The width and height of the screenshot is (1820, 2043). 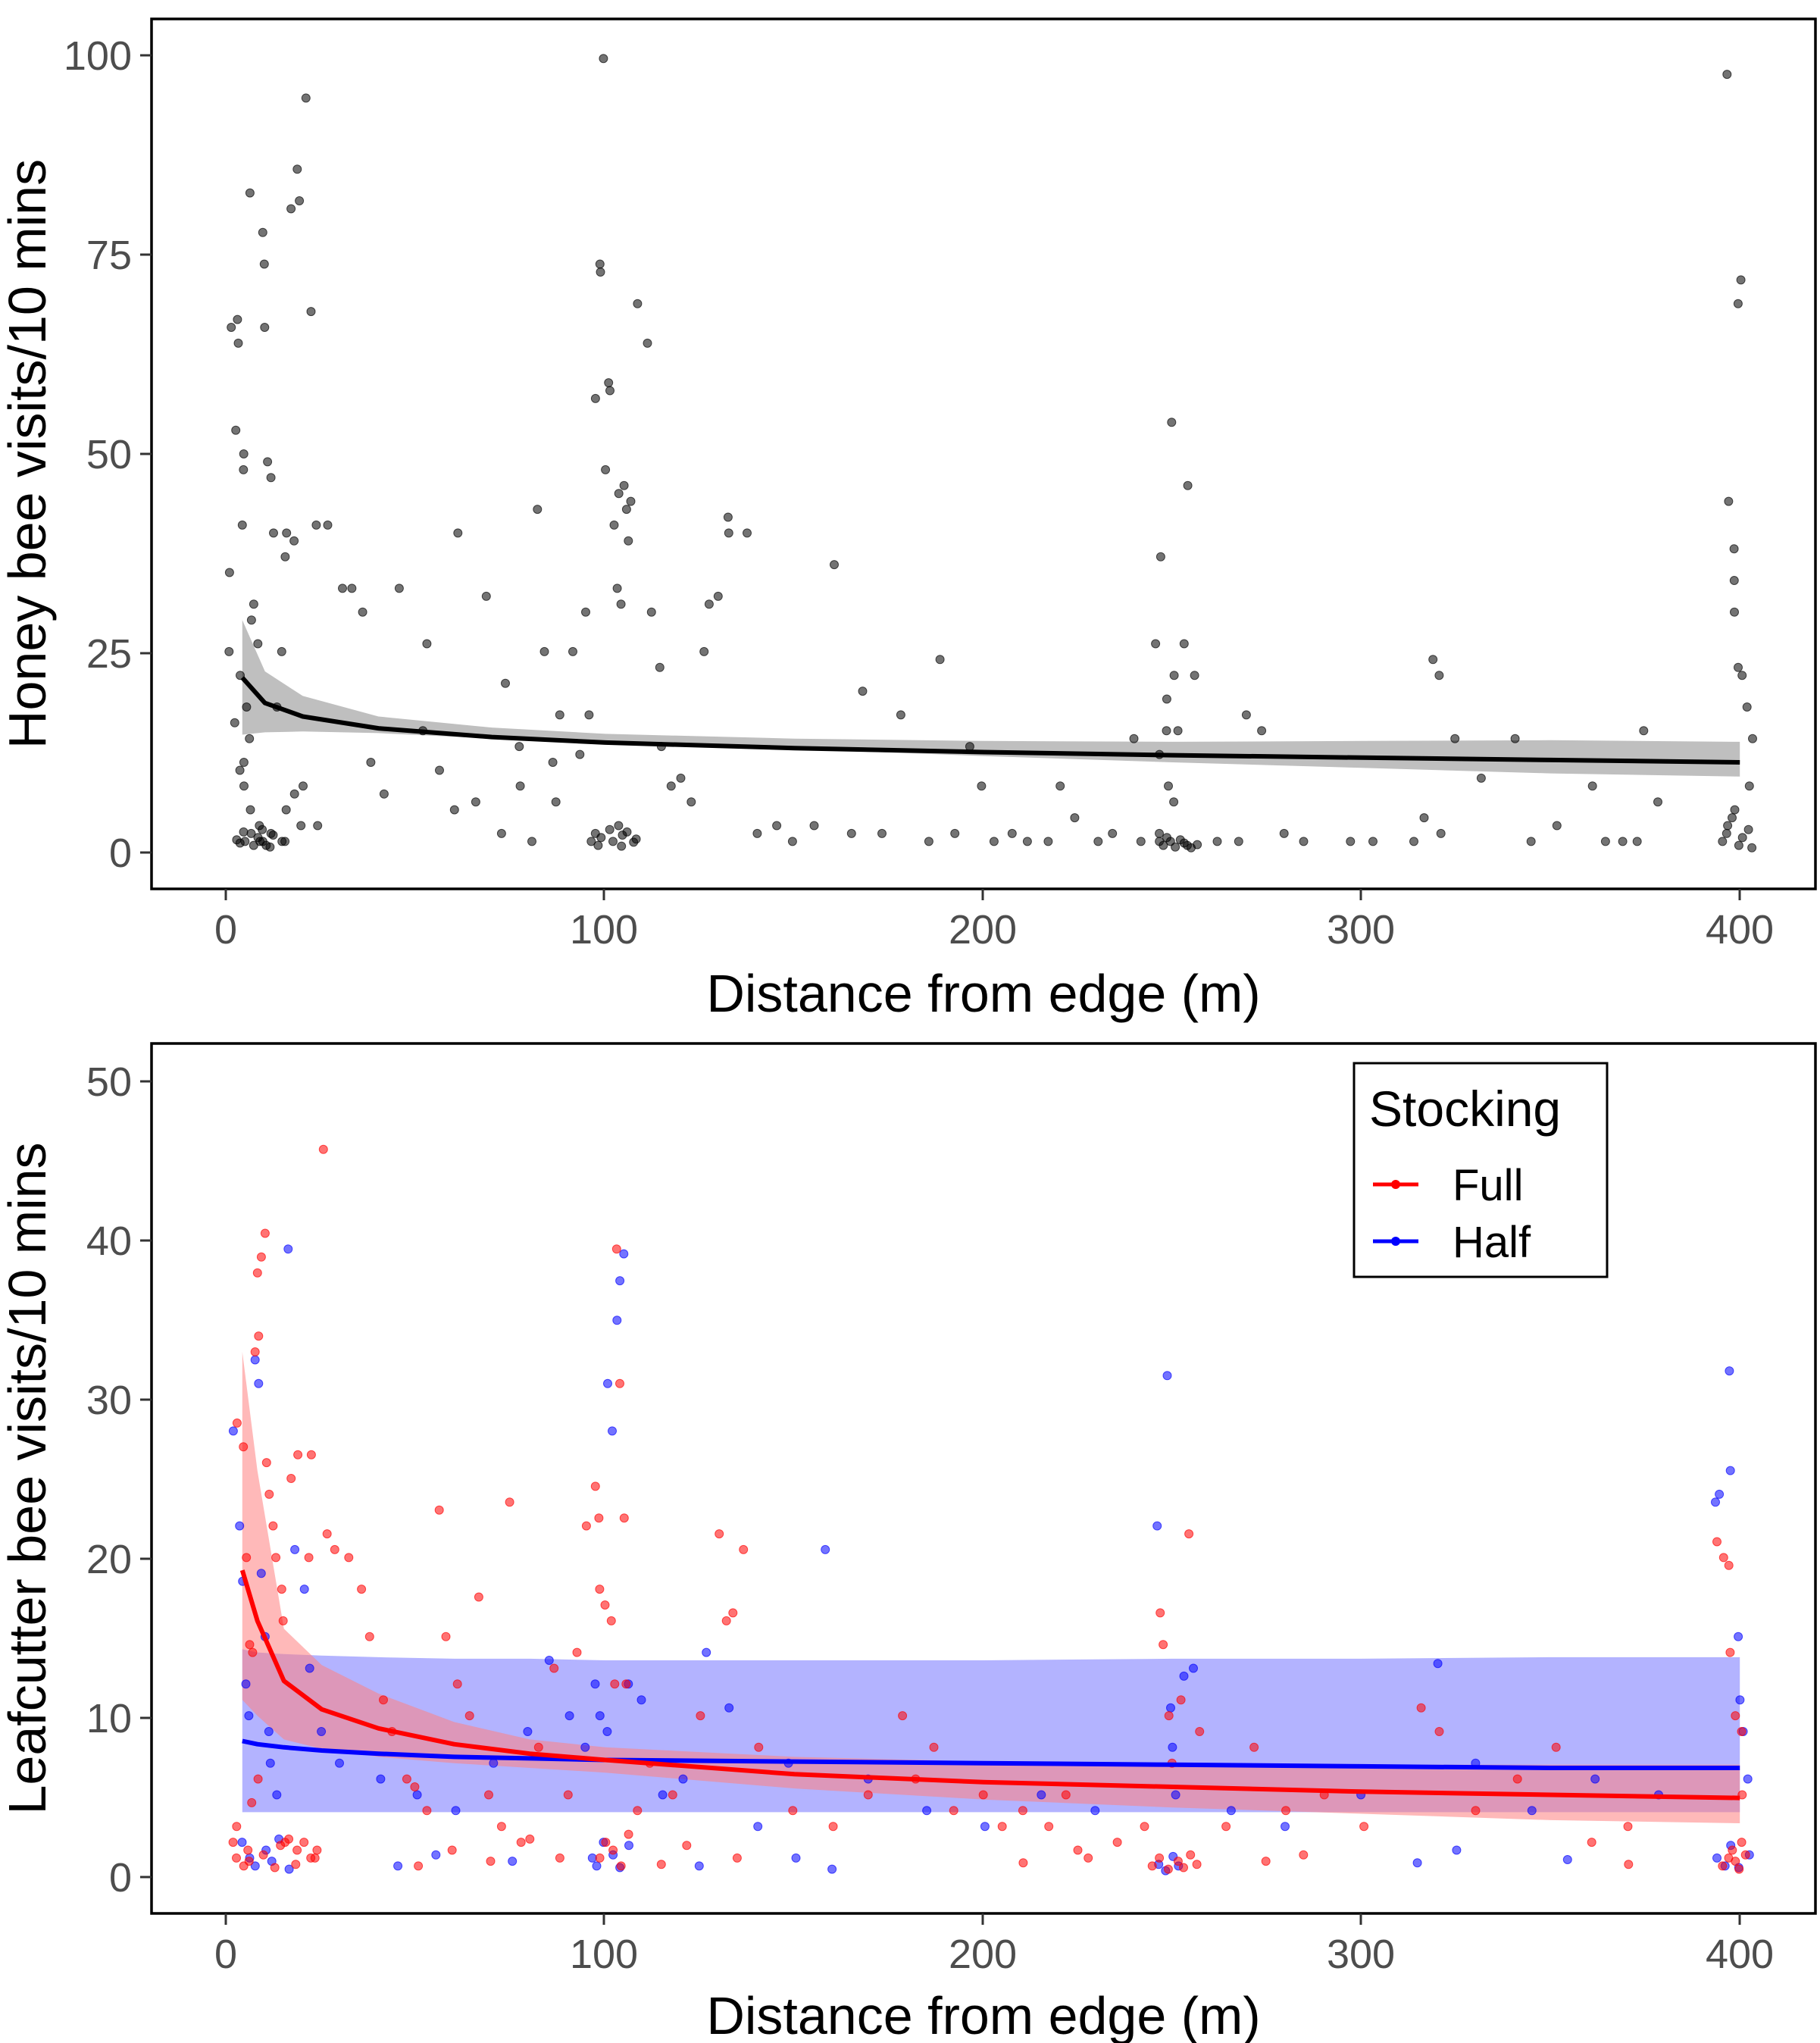 What do you see at coordinates (994, 921) in the screenshot?
I see `honey-x-axis: 0 100 200 300 400` at bounding box center [994, 921].